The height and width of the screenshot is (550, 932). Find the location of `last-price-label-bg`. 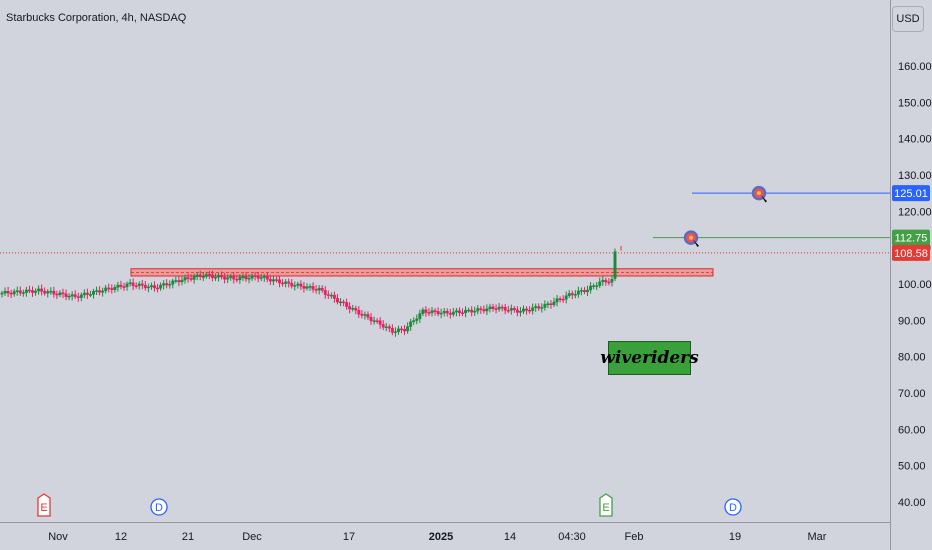

last-price-label-bg is located at coordinates (911, 252).